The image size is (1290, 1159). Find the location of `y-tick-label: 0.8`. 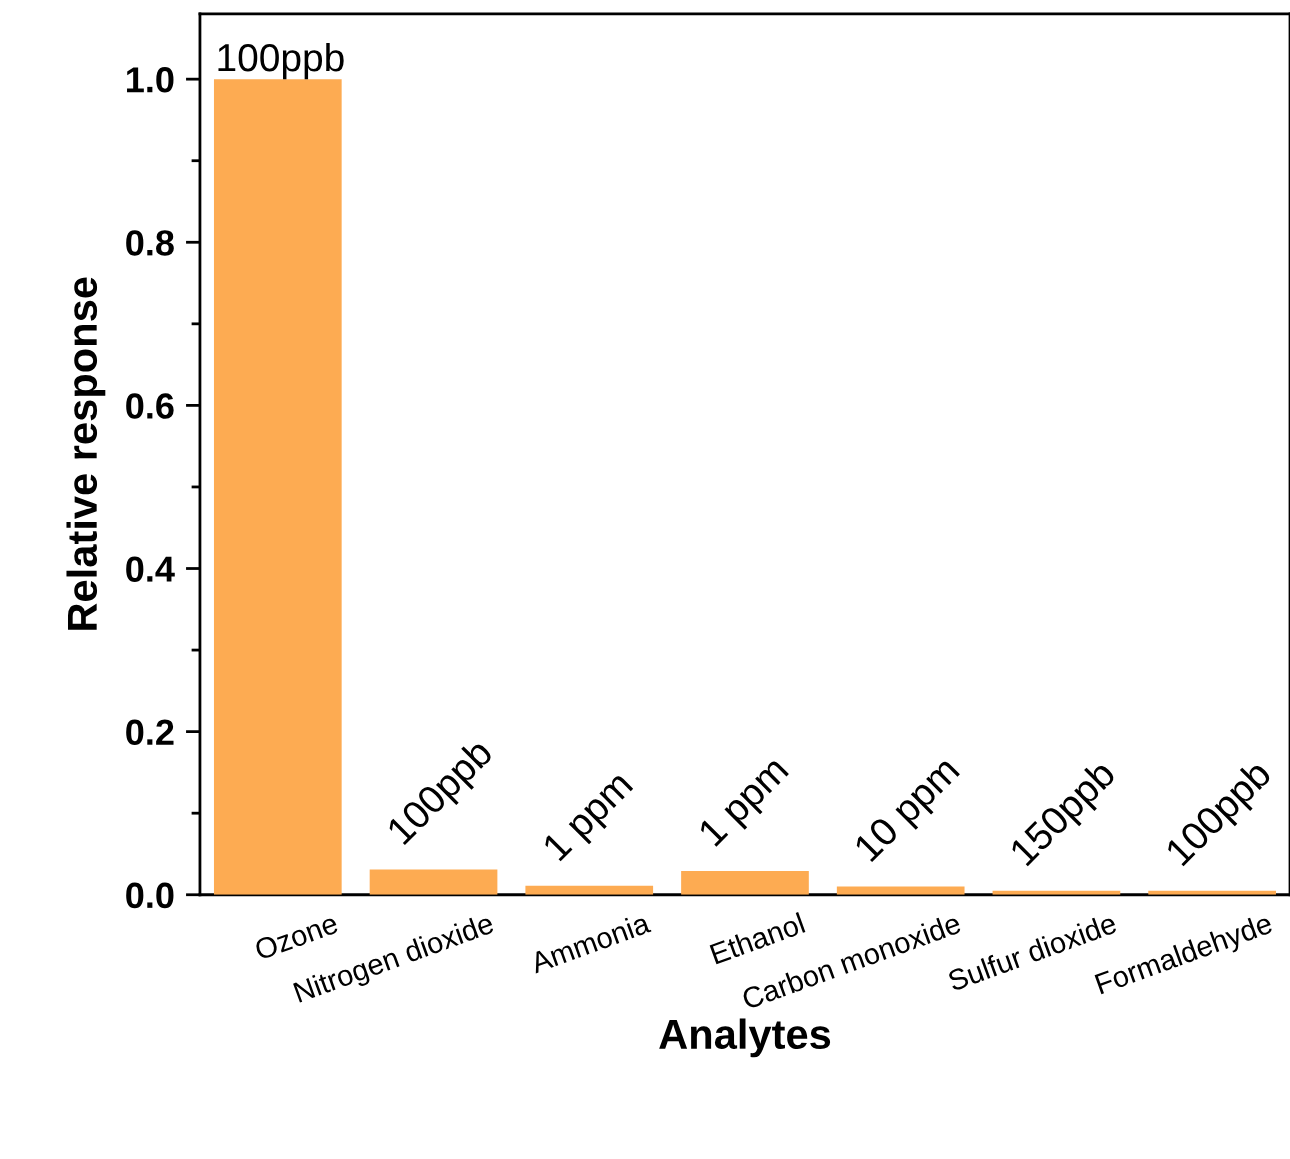

y-tick-label: 0.8 is located at coordinates (150, 243).